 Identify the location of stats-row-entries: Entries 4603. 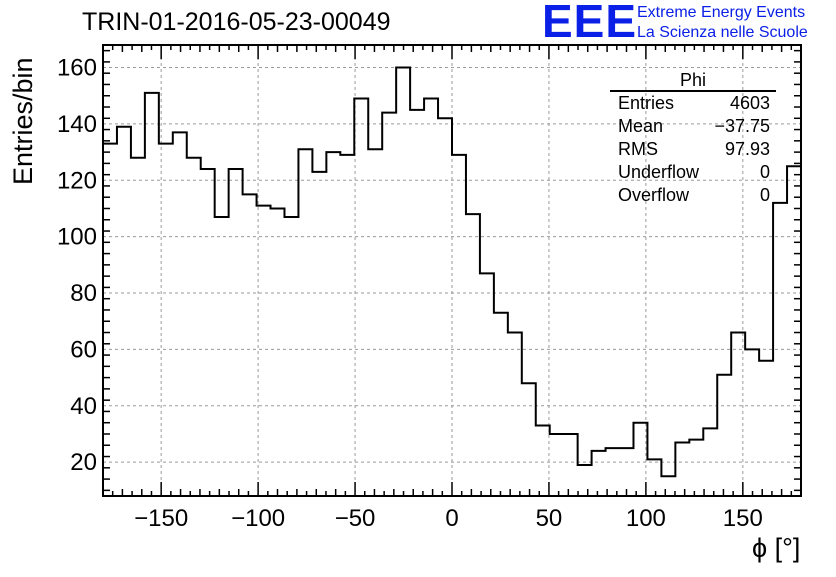
(693, 103).